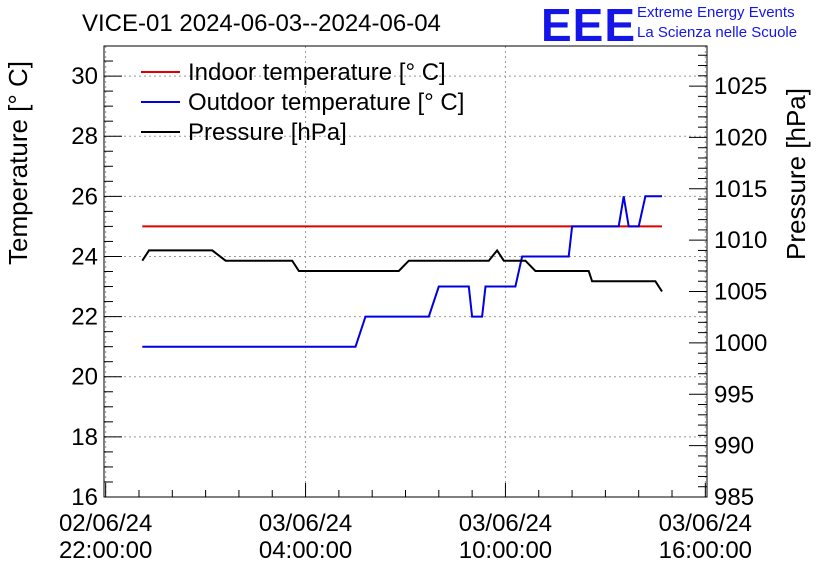 This screenshot has height=572, width=836. Describe the element at coordinates (734, 446) in the screenshot. I see `y2-tick-label: 990` at that location.